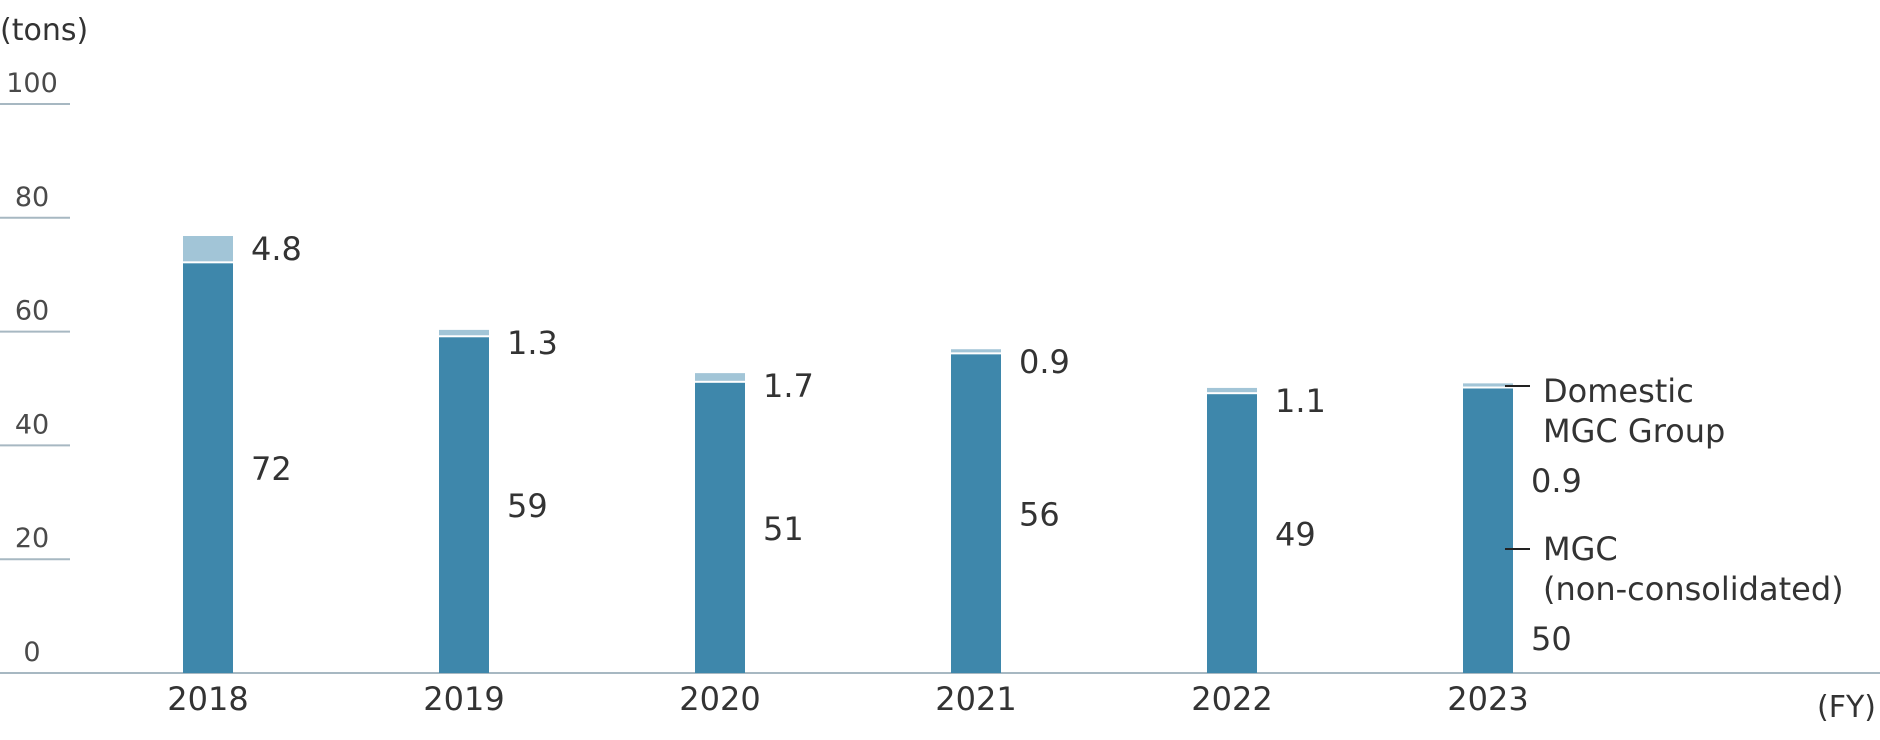  Describe the element at coordinates (1551, 639) in the screenshot. I see `data-label-mgc: 50` at that location.